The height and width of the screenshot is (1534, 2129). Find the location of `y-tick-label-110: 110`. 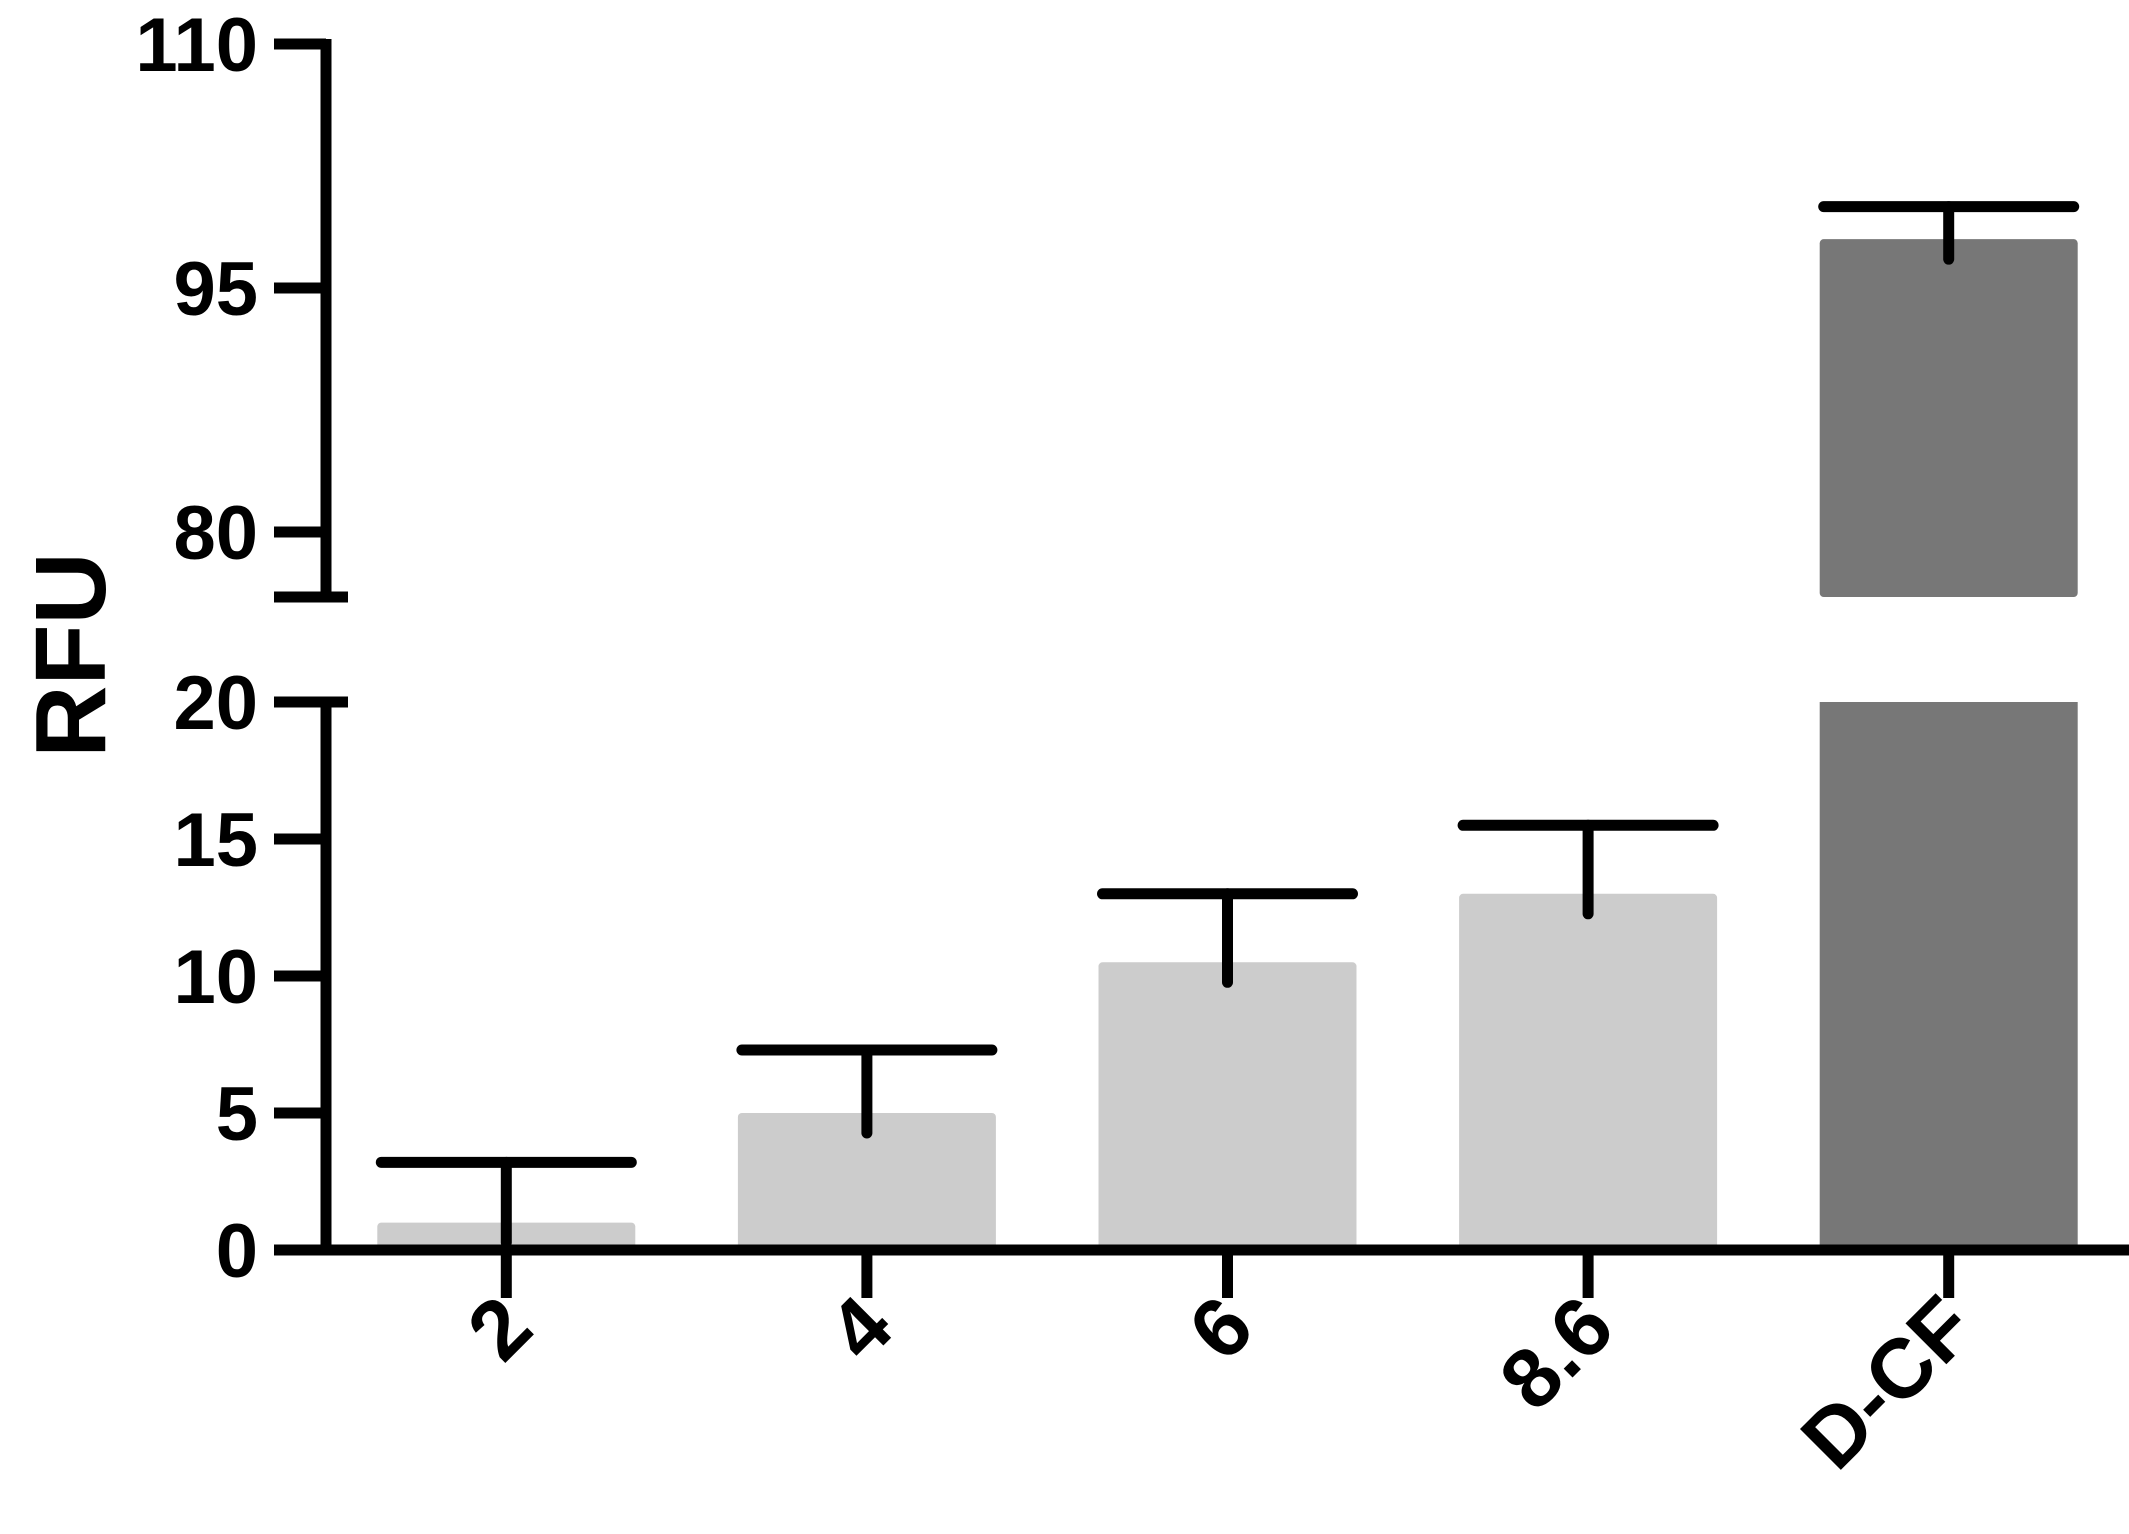

y-tick-label-110: 110 is located at coordinates (196, 45).